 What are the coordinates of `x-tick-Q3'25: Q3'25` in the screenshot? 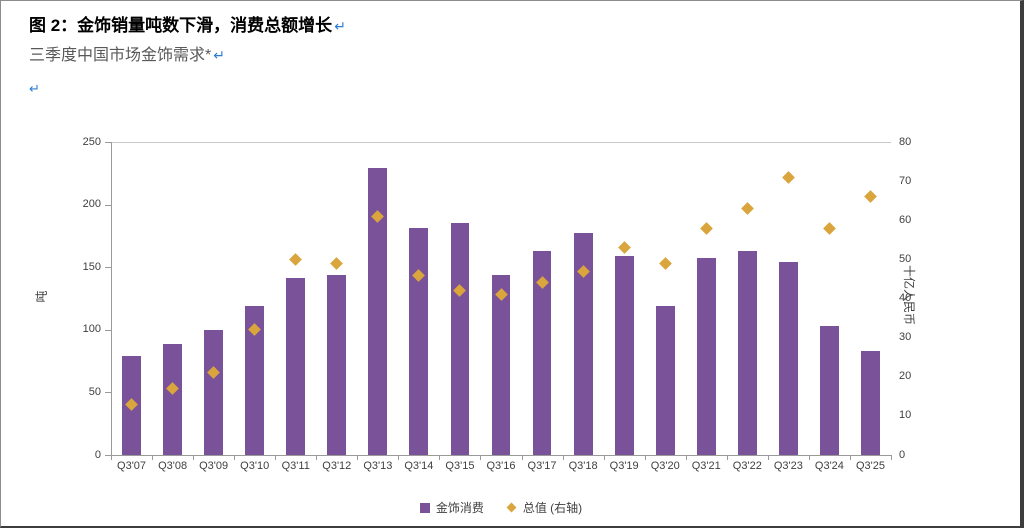 It's located at (870, 466).